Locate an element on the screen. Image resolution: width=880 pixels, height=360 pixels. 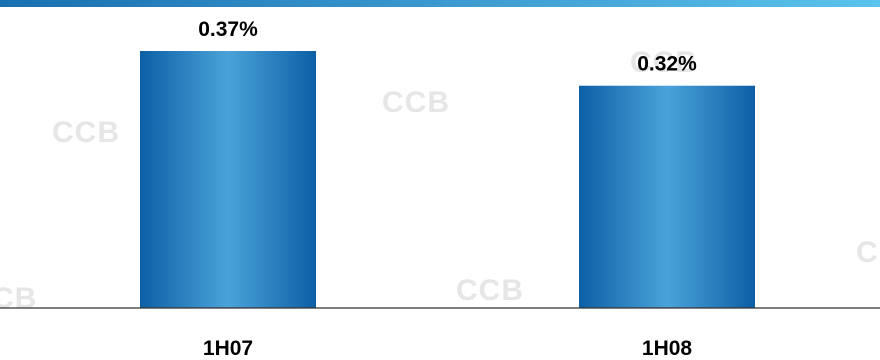
bar-1H08 is located at coordinates (667, 196).